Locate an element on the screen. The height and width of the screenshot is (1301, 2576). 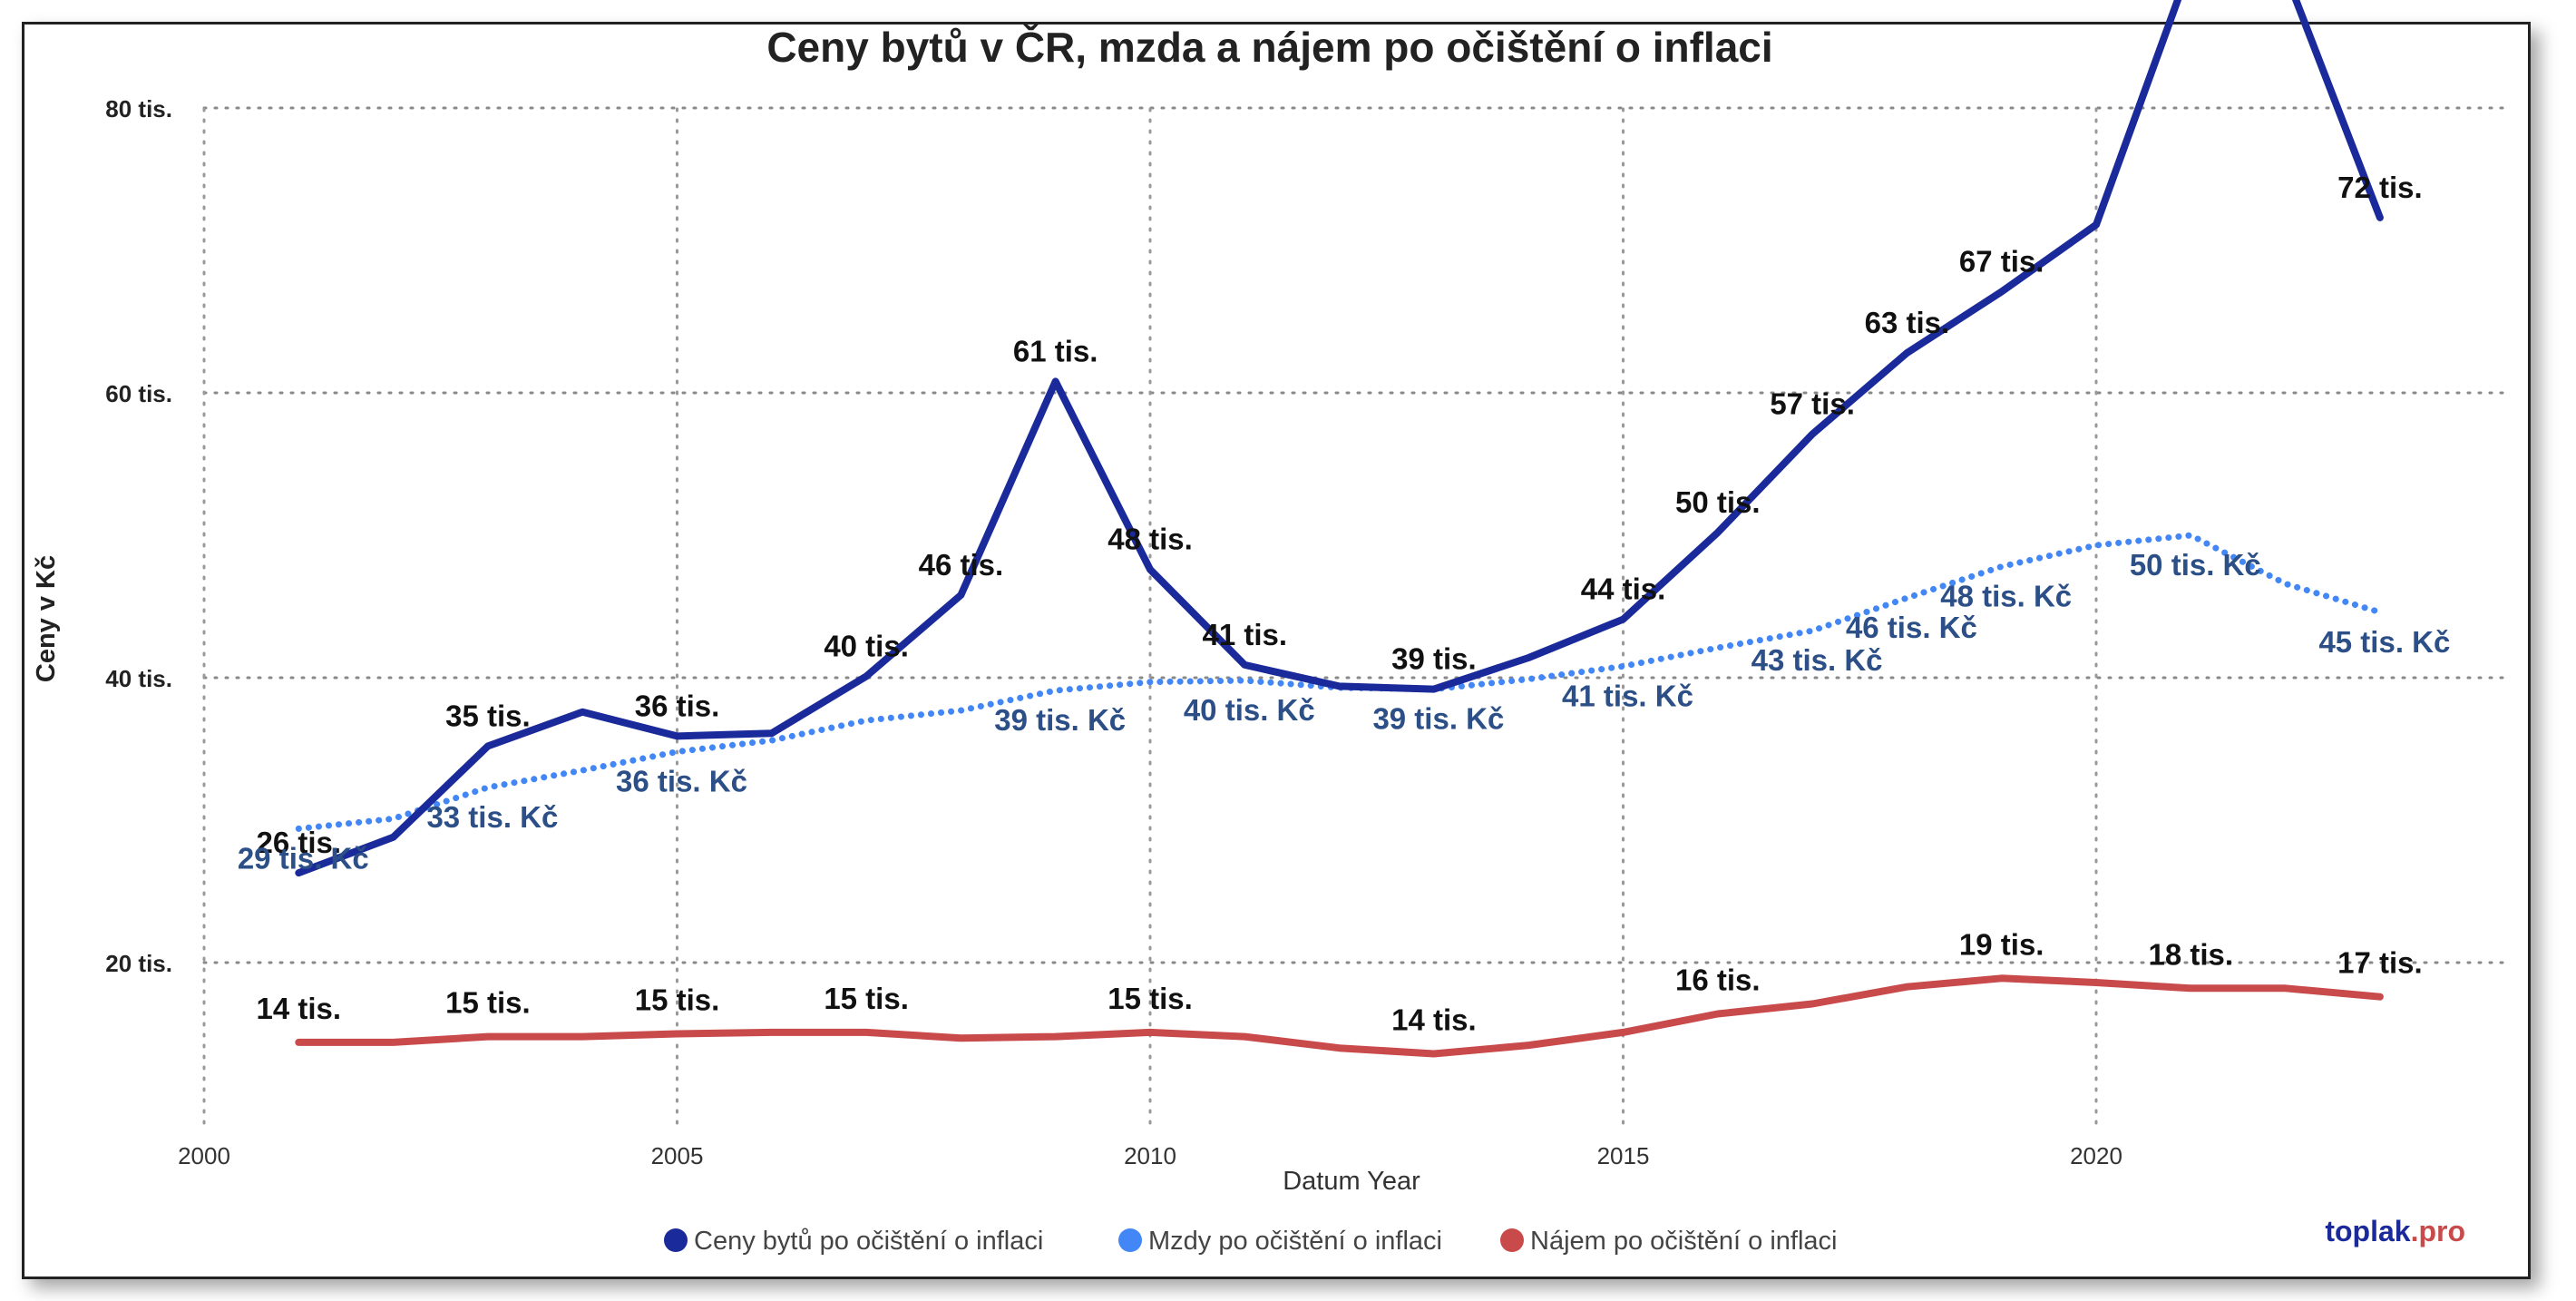
data-label-2: 16 tis. is located at coordinates (1718, 980).